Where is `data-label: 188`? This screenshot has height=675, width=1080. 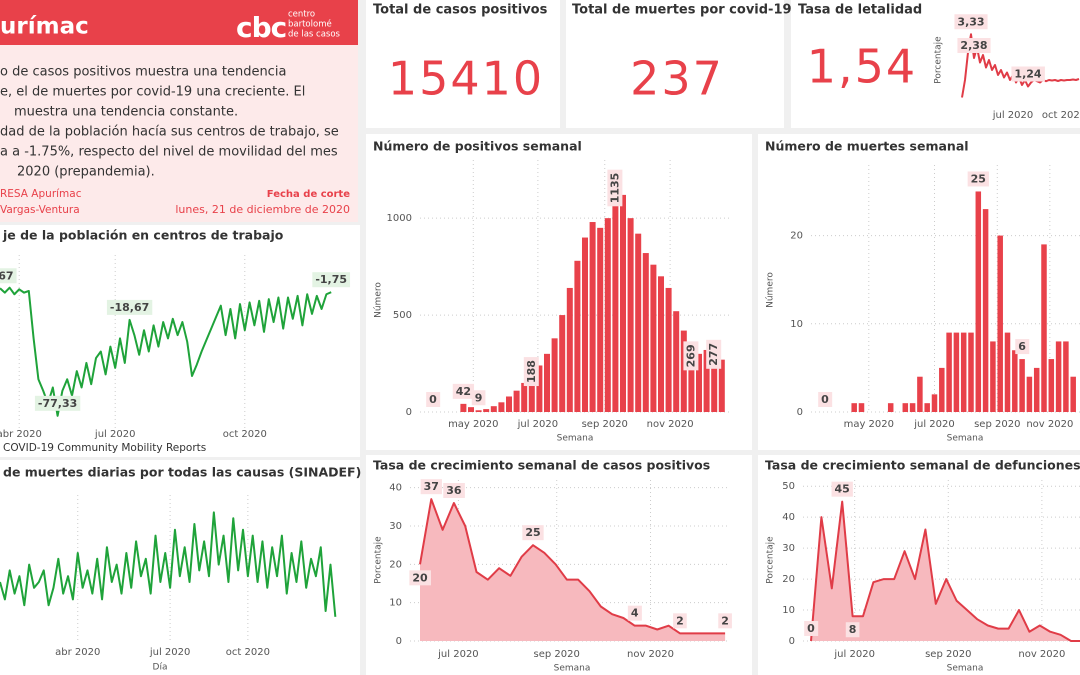 data-label: 188 is located at coordinates (531, 371).